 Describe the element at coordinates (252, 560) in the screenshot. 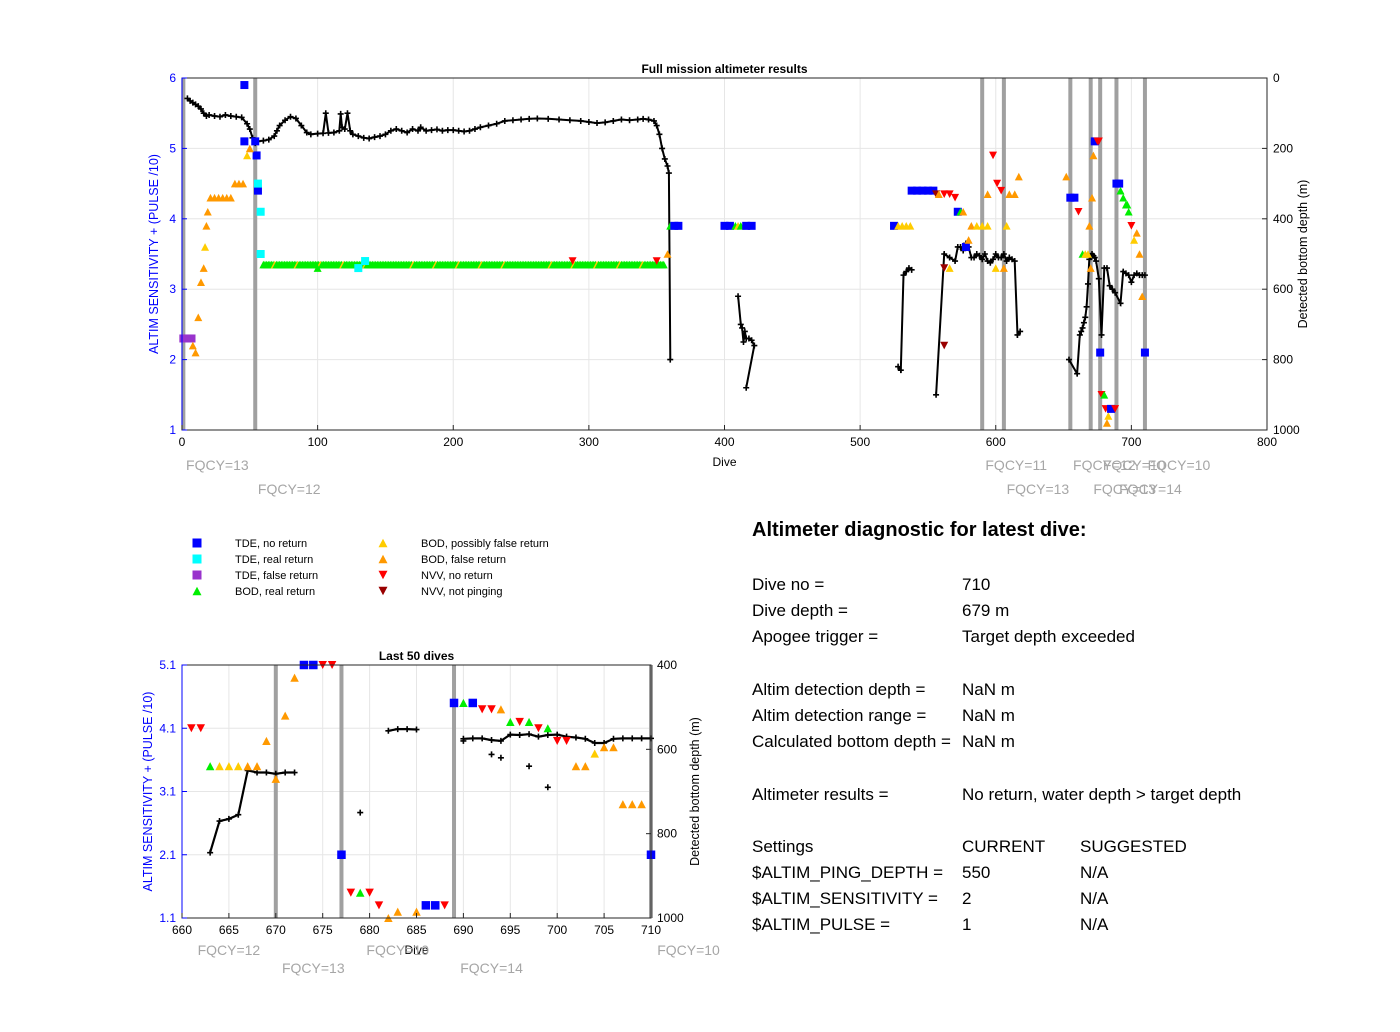

I see `legend-item-tde-real-return: TDE, real return` at that location.